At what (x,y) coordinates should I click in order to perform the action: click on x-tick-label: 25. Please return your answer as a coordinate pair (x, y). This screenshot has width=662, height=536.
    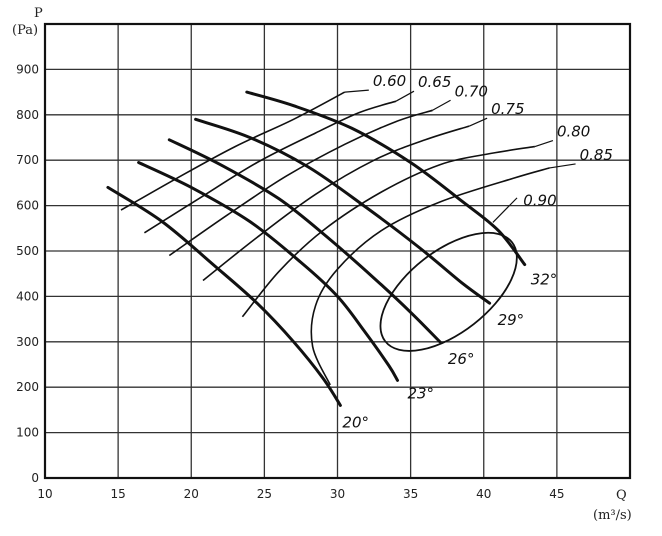
    Looking at the image, I should click on (264, 494).